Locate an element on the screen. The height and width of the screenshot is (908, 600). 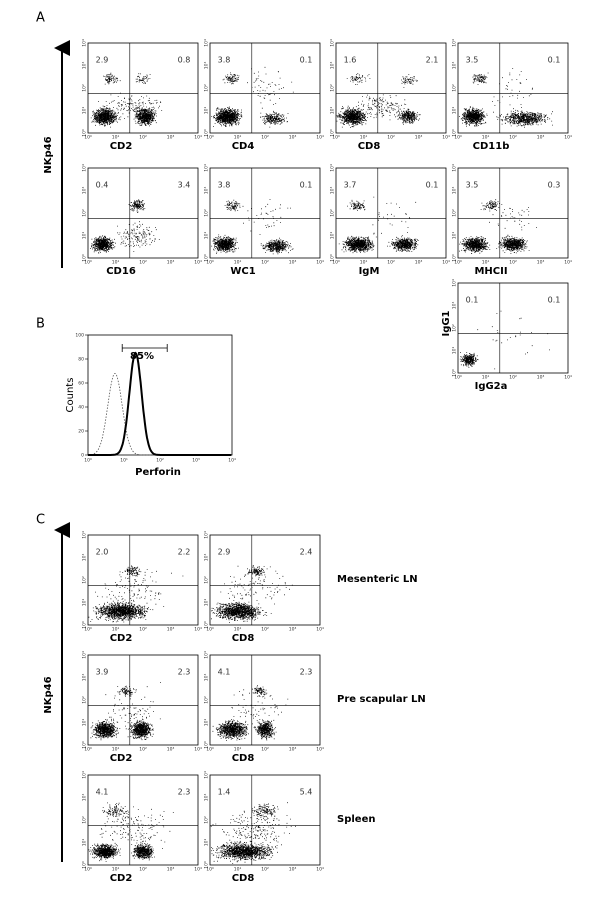
x-axis-label: CD16 is located at coordinates (121, 271).